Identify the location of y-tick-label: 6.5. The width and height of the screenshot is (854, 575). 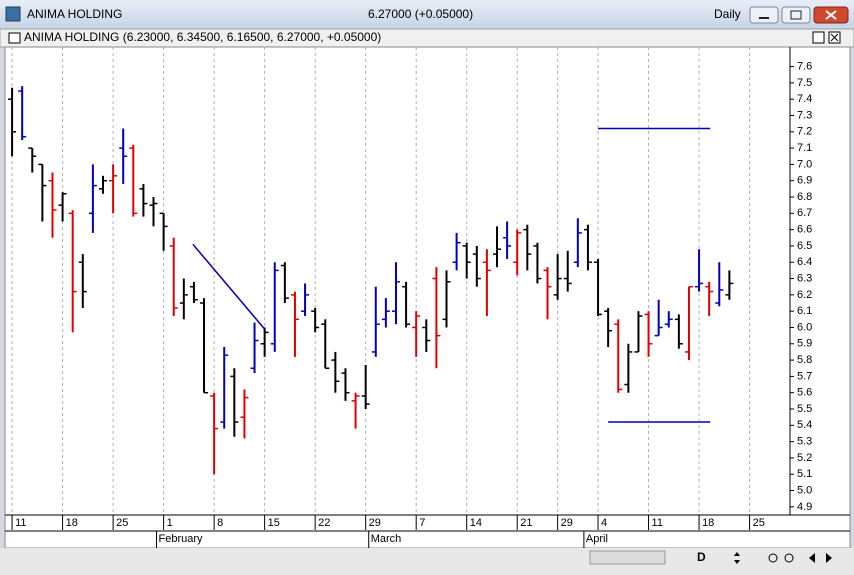
(804, 246).